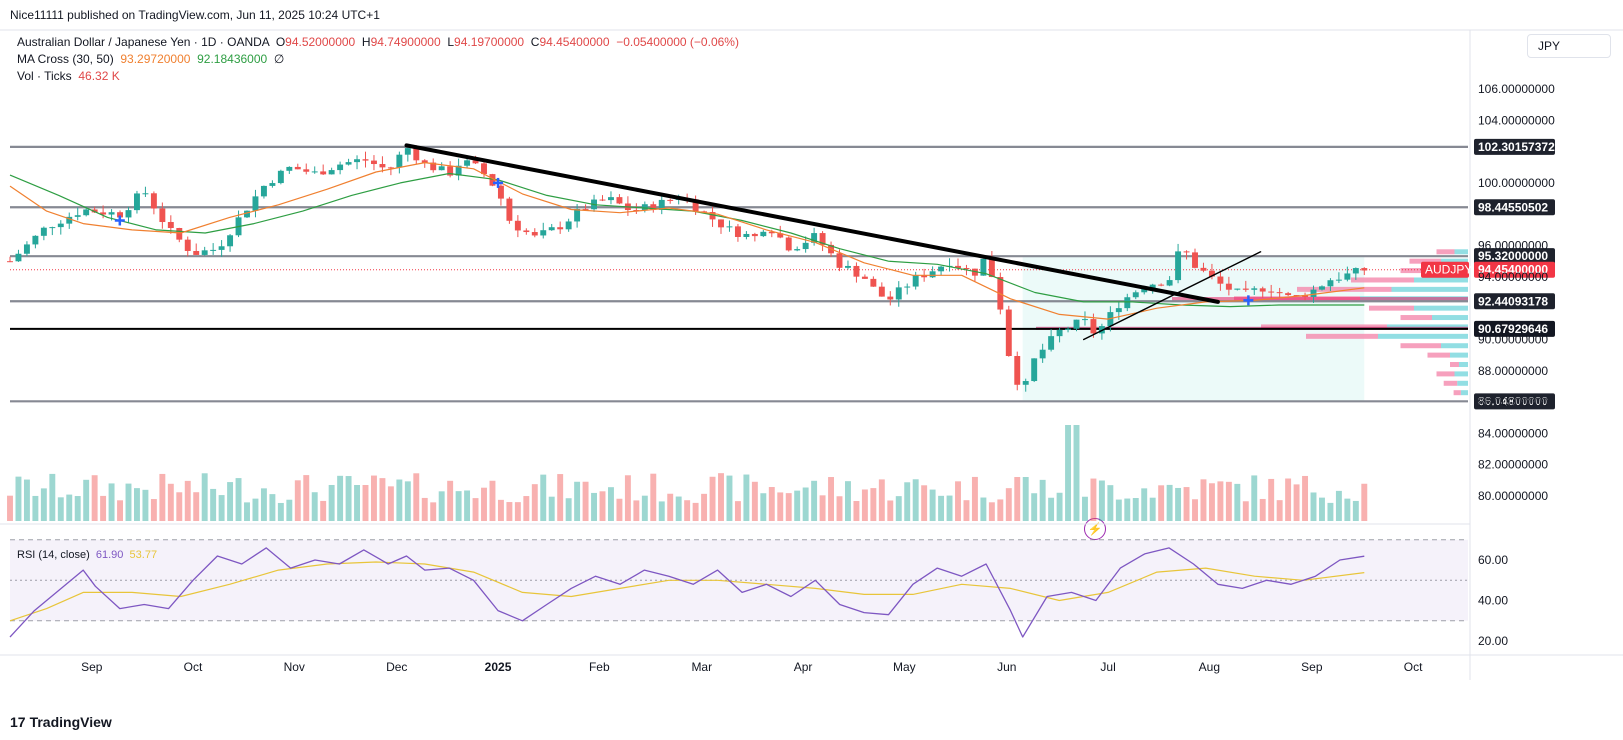  Describe the element at coordinates (378, 76) in the screenshot. I see `legend-vol-row: Vol · Ticks 46.32 K` at that location.